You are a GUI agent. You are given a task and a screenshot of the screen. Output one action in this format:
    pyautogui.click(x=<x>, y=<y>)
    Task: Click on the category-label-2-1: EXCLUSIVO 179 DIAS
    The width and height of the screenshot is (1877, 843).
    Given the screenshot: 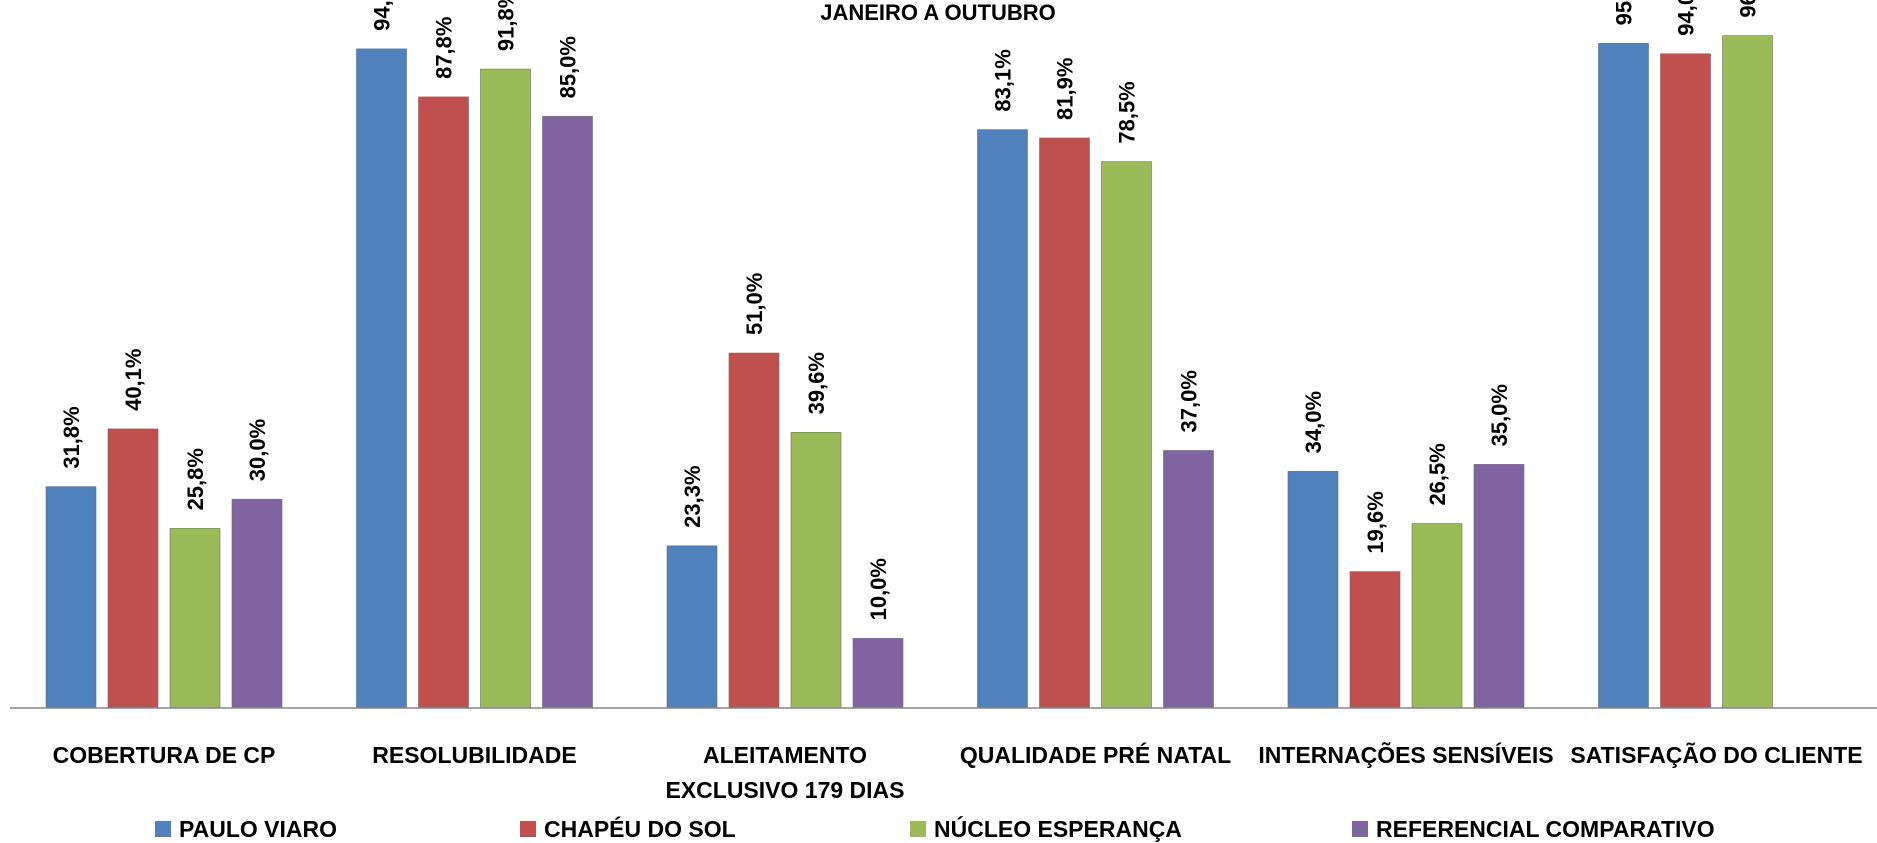 What is the action you would take?
    pyautogui.click(x=784, y=790)
    